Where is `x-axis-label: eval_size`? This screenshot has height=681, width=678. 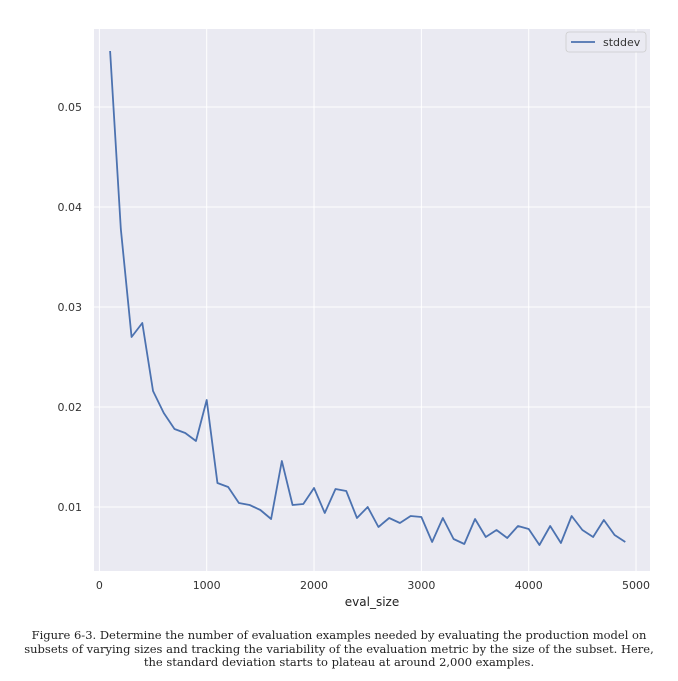
x-axis-label: eval_size is located at coordinates (372, 602).